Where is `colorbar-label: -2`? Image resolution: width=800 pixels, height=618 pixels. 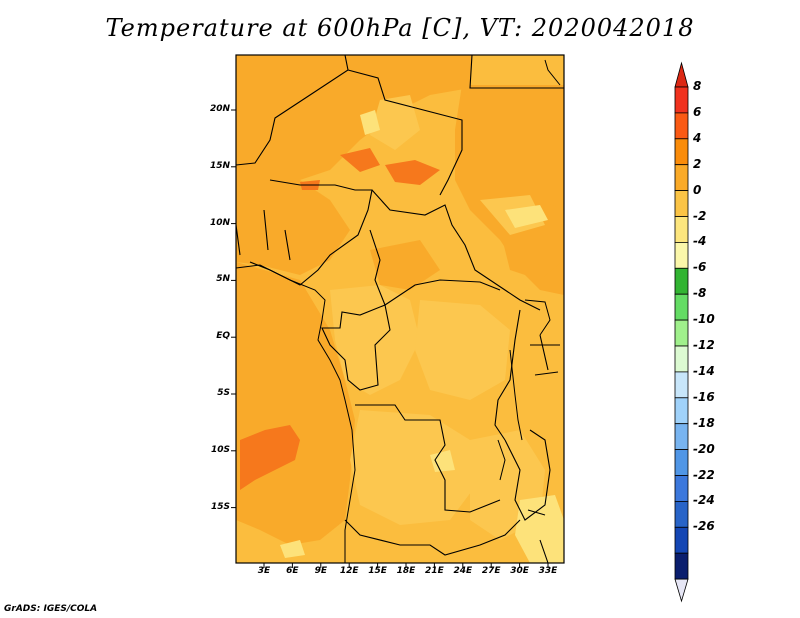
colorbar-label: -2 is located at coordinates (700, 215).